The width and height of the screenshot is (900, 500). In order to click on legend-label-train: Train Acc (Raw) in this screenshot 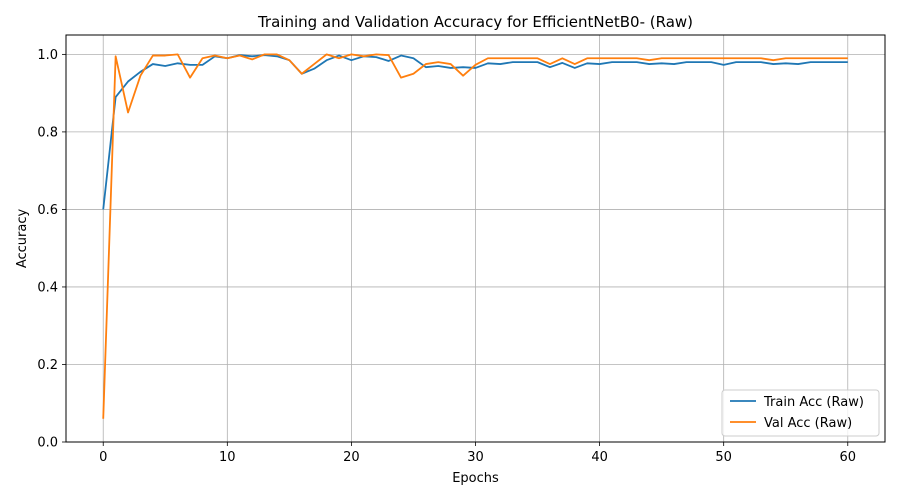, I will do `click(813, 402)`.